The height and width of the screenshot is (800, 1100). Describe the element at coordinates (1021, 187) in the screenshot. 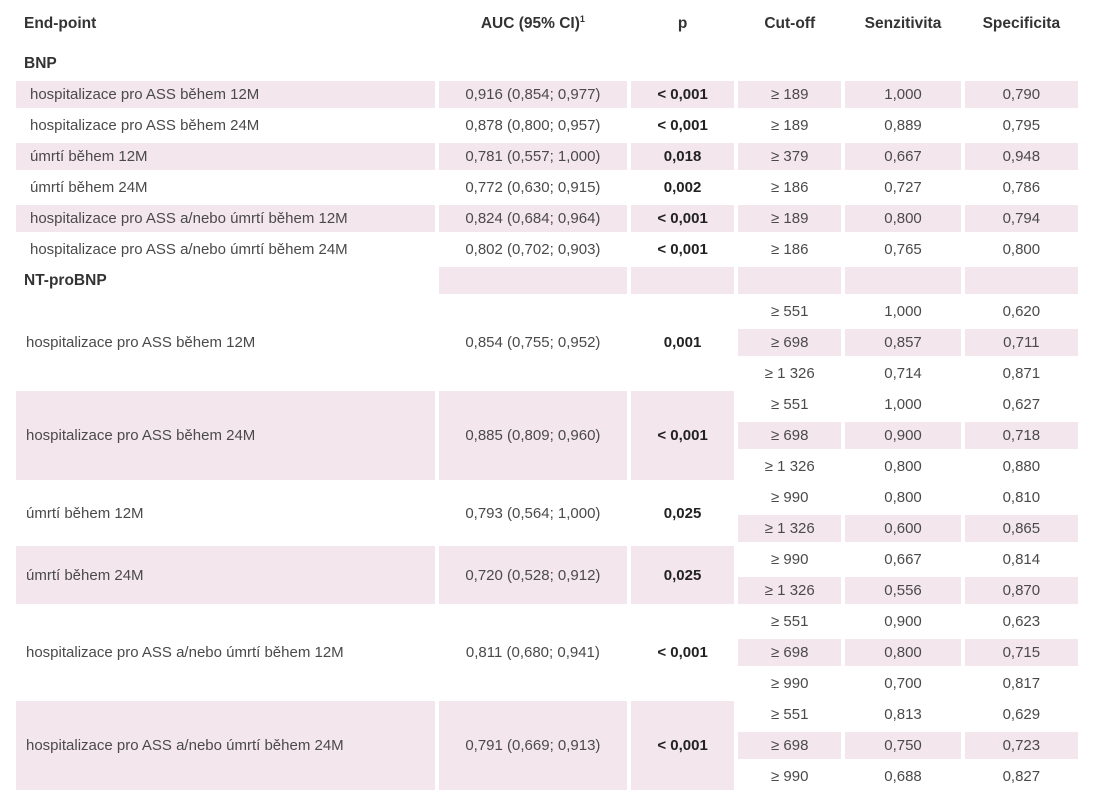

I see `specificita-cell: 0,786` at that location.